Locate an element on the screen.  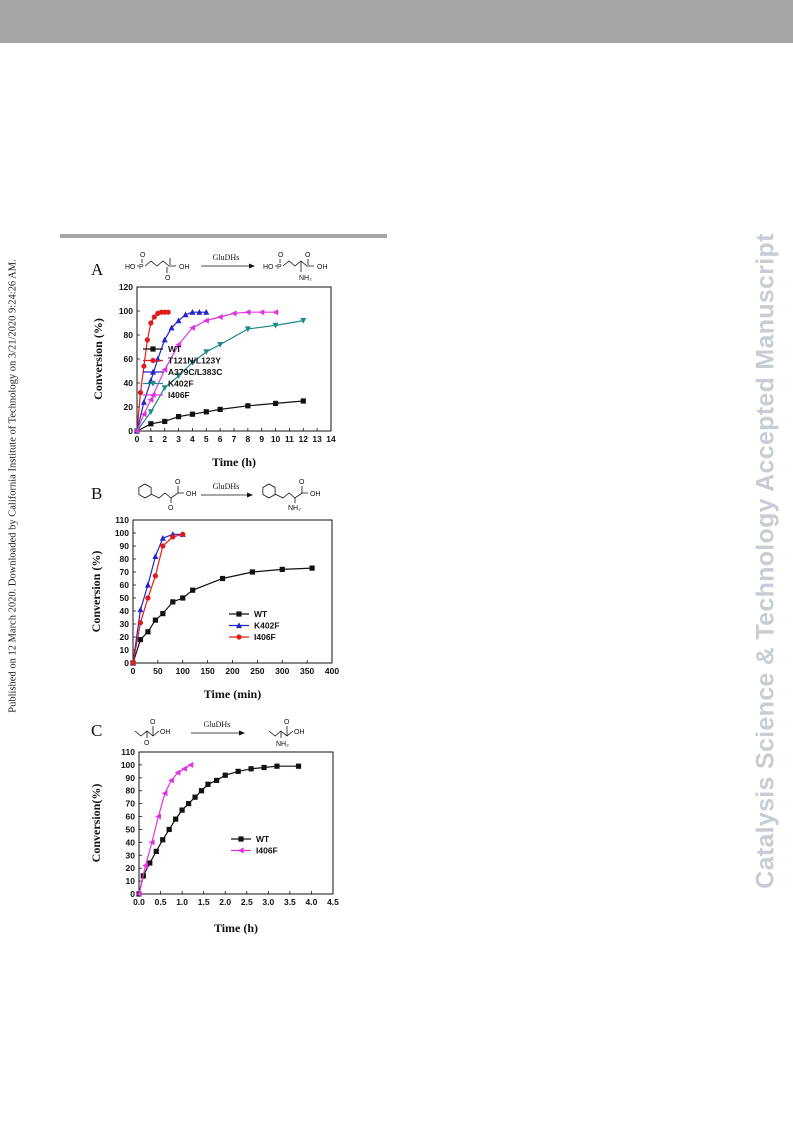
x-tick-label: 0.0 is located at coordinates (139, 902).